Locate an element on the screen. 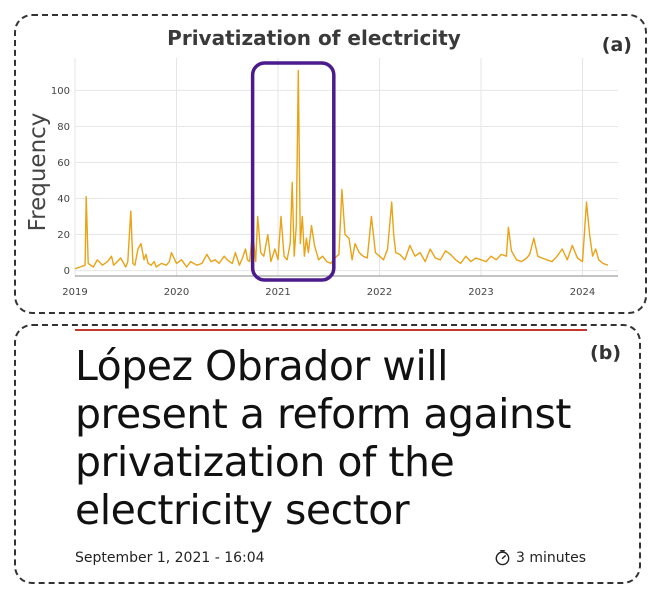 Image resolution: width=662 pixels, height=596 pixels. panel-b-tag: (b) is located at coordinates (605, 353).